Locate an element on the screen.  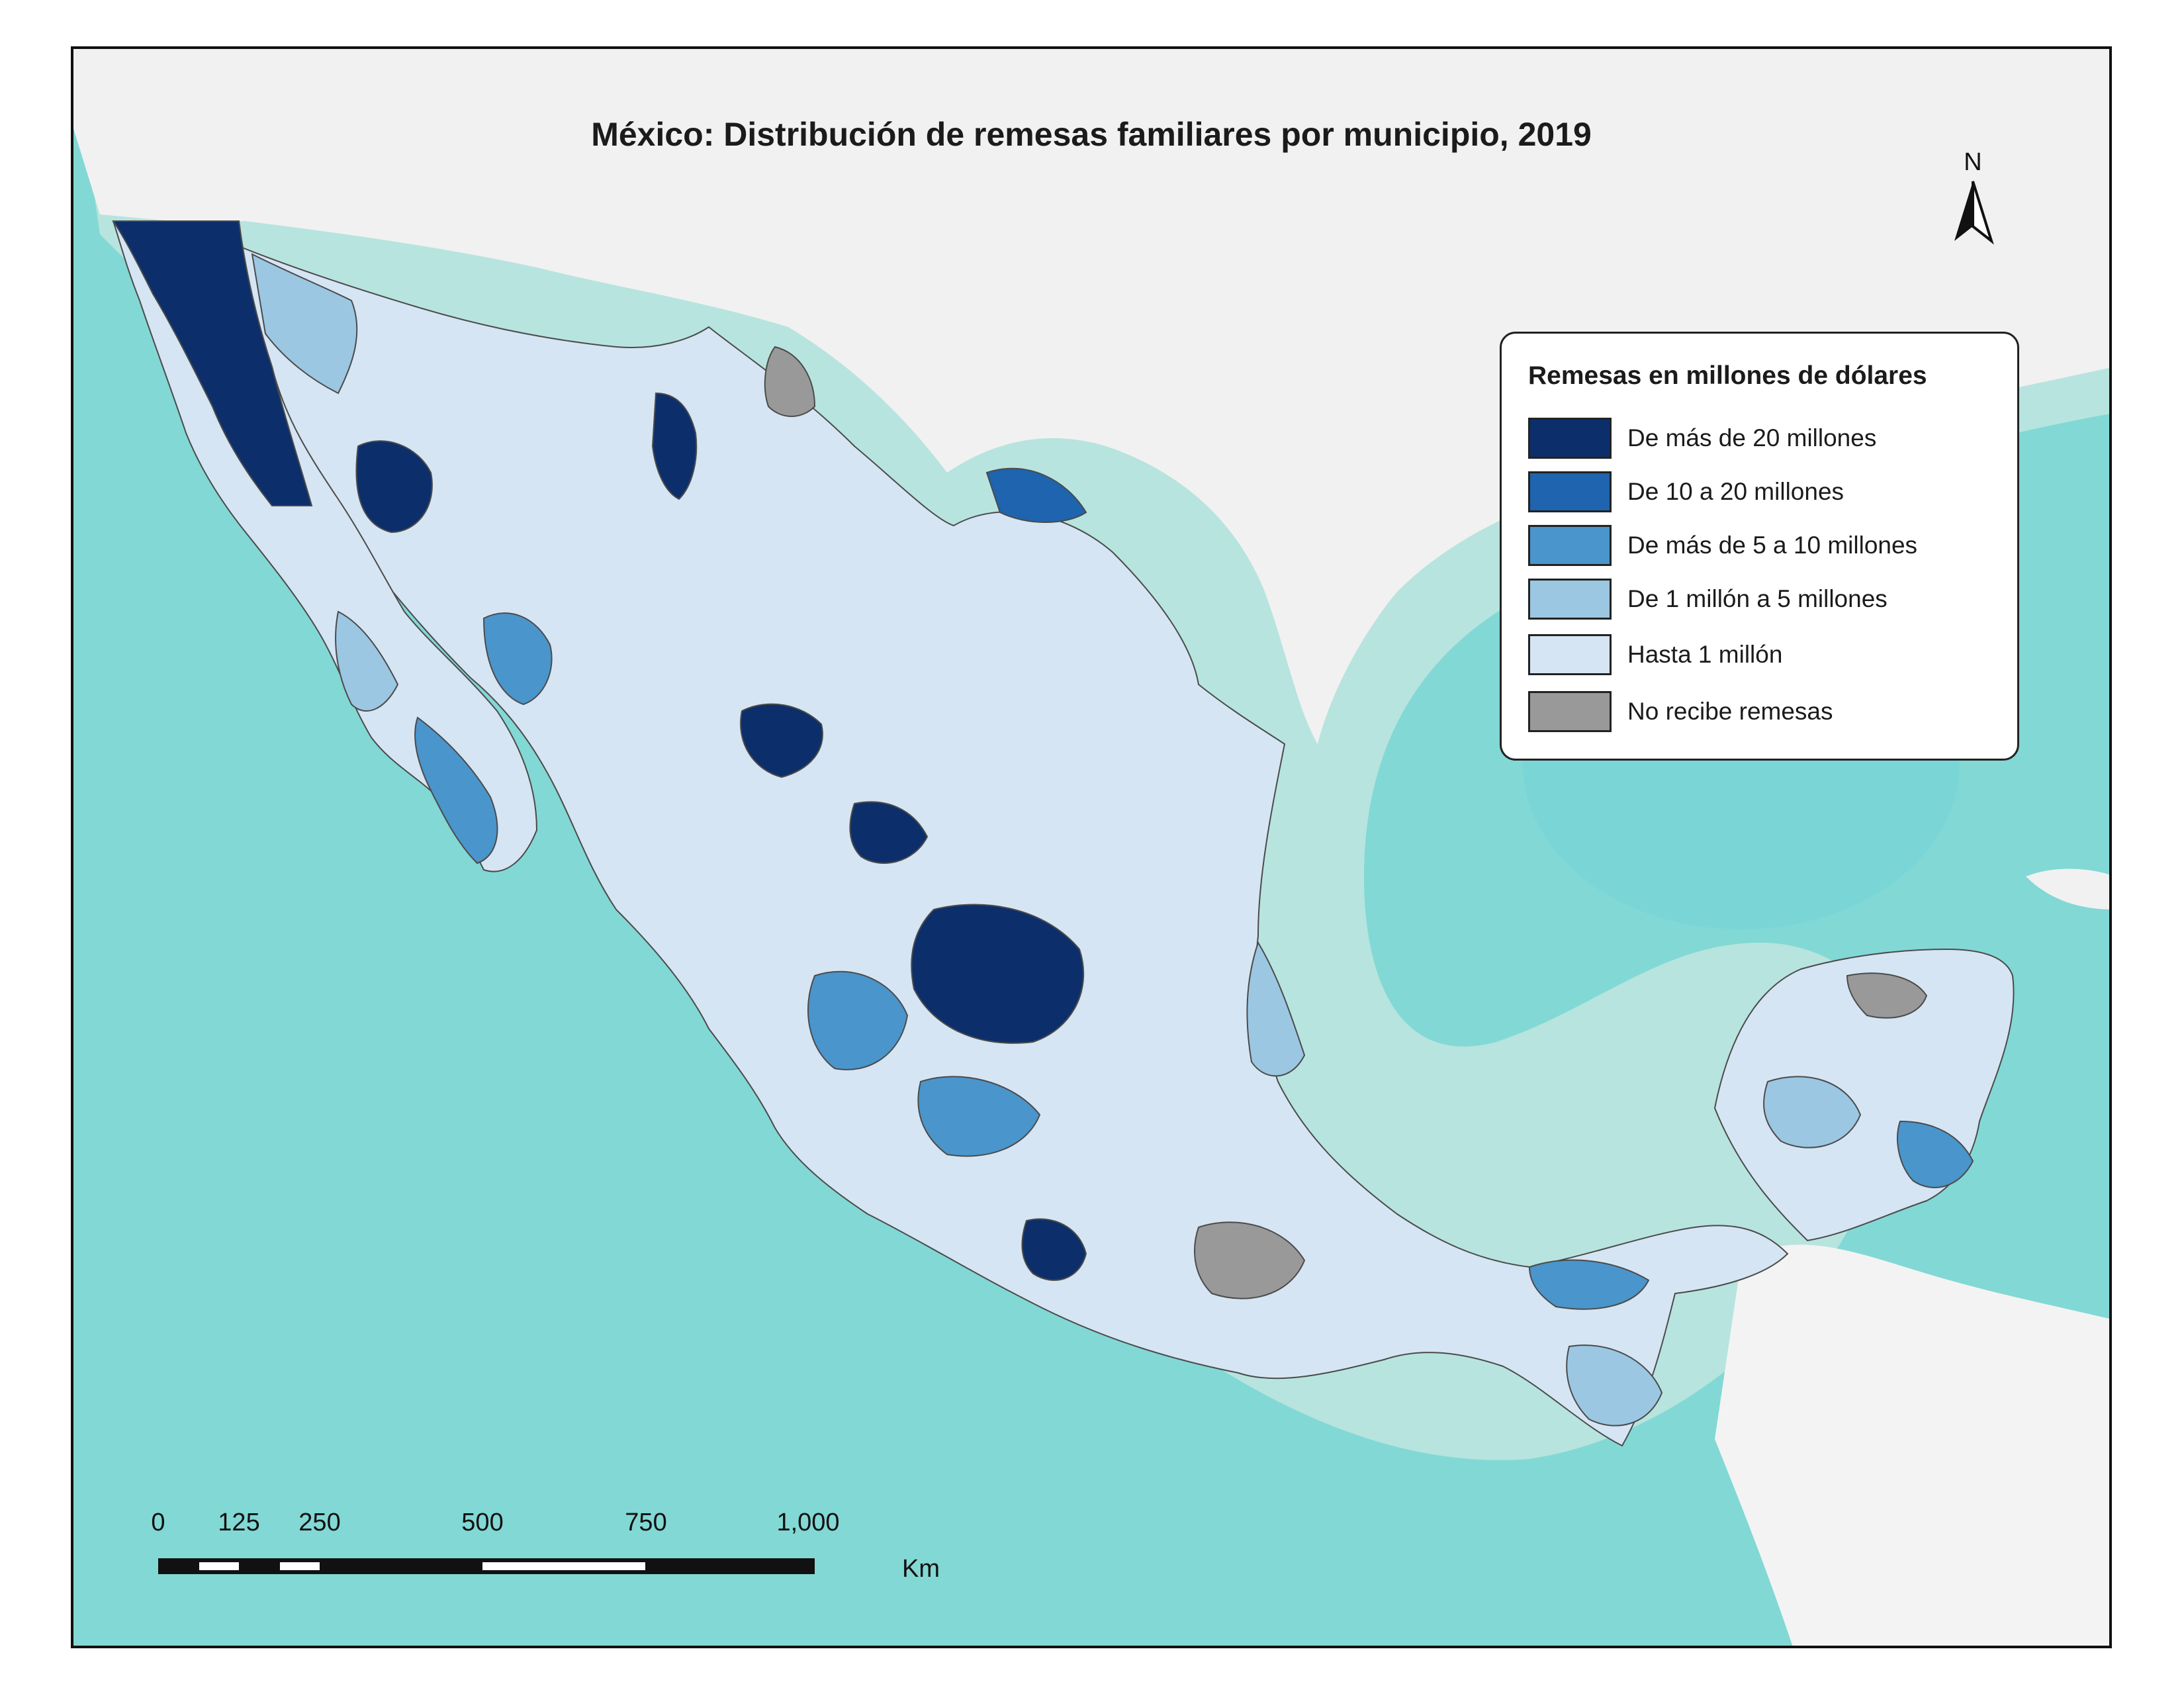
central-america-land is located at coordinates (1912, 1445).